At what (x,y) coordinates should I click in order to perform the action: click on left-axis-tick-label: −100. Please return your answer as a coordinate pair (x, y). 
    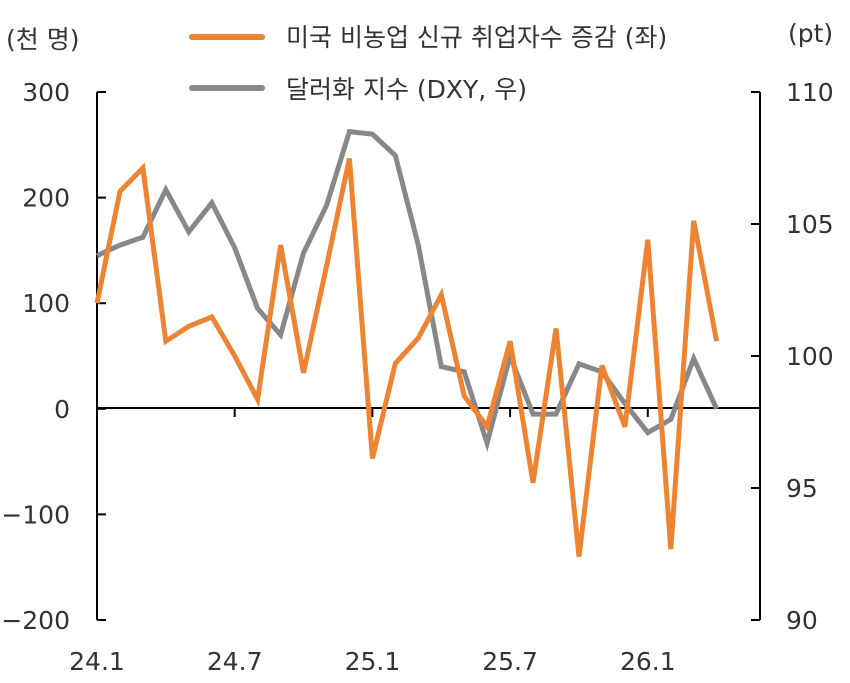
    Looking at the image, I should click on (35, 514).